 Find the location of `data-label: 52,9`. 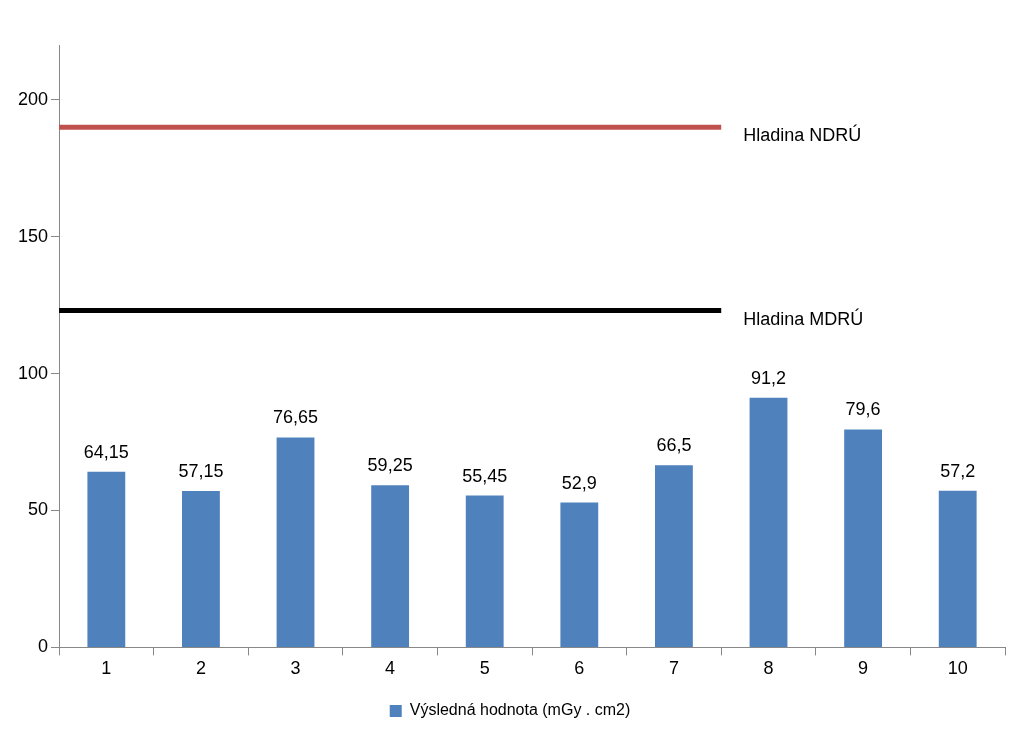

data-label: 52,9 is located at coordinates (579, 482).